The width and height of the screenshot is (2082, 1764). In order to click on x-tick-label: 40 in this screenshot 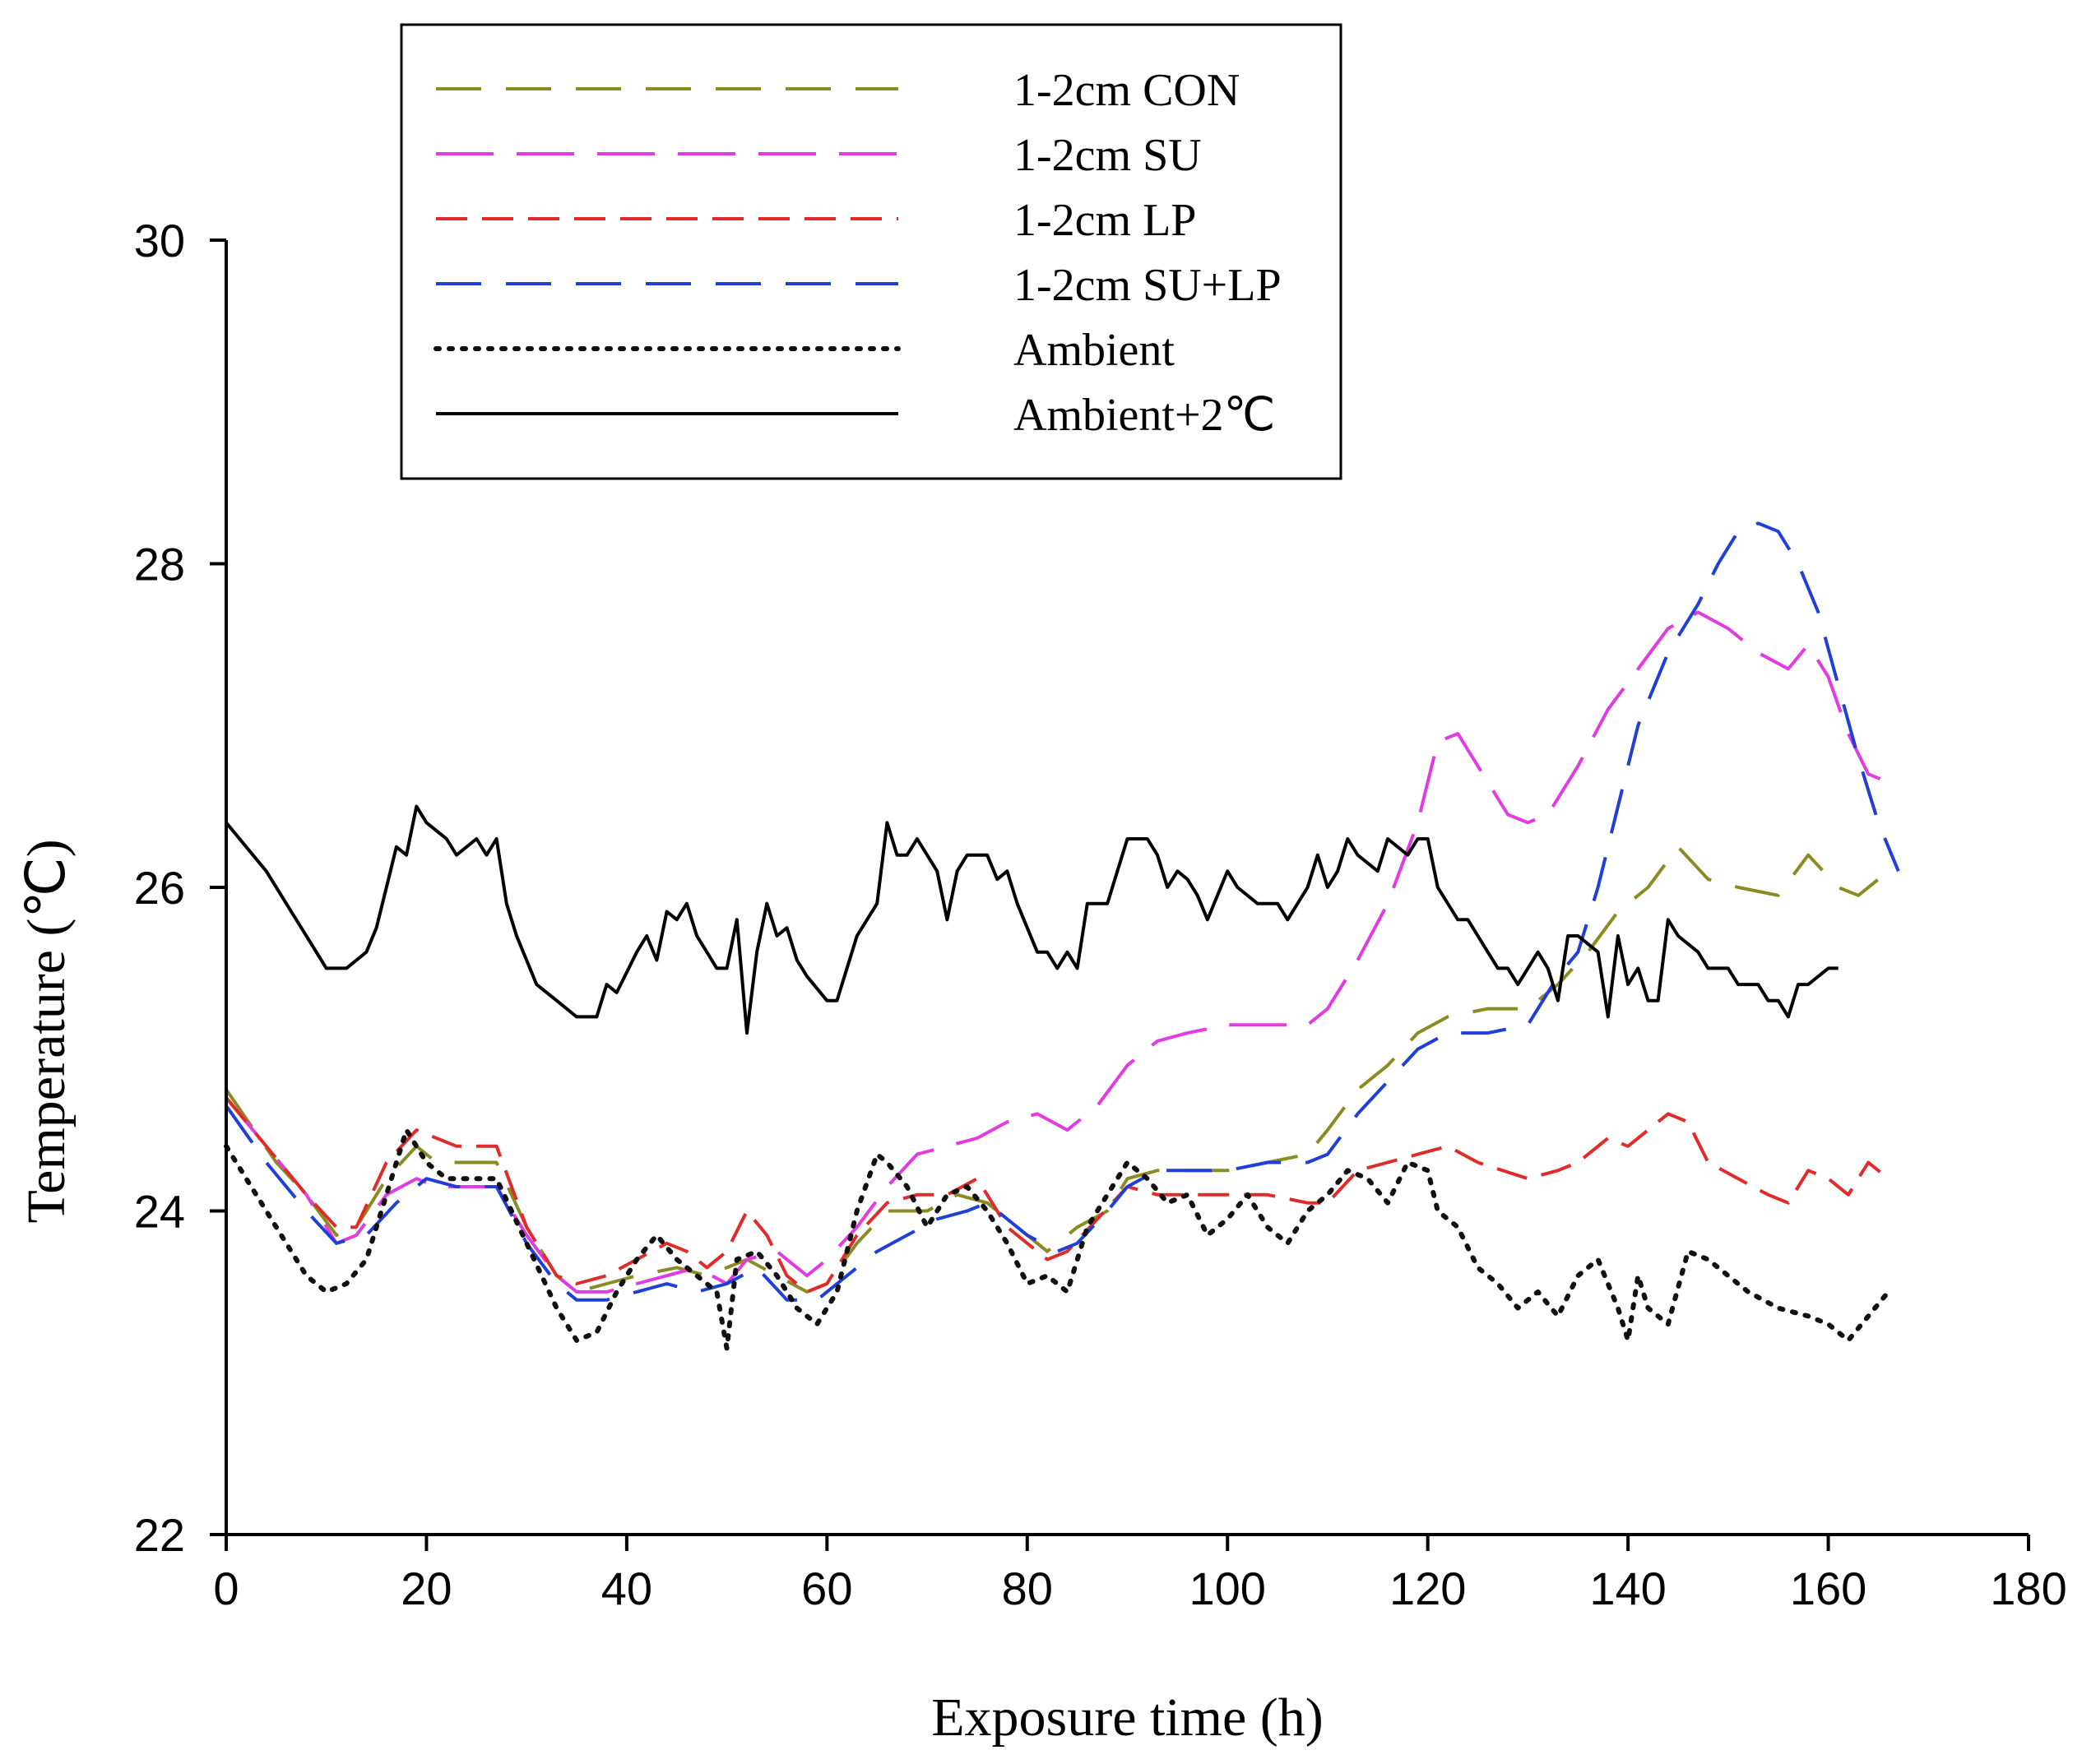, I will do `click(627, 1588)`.